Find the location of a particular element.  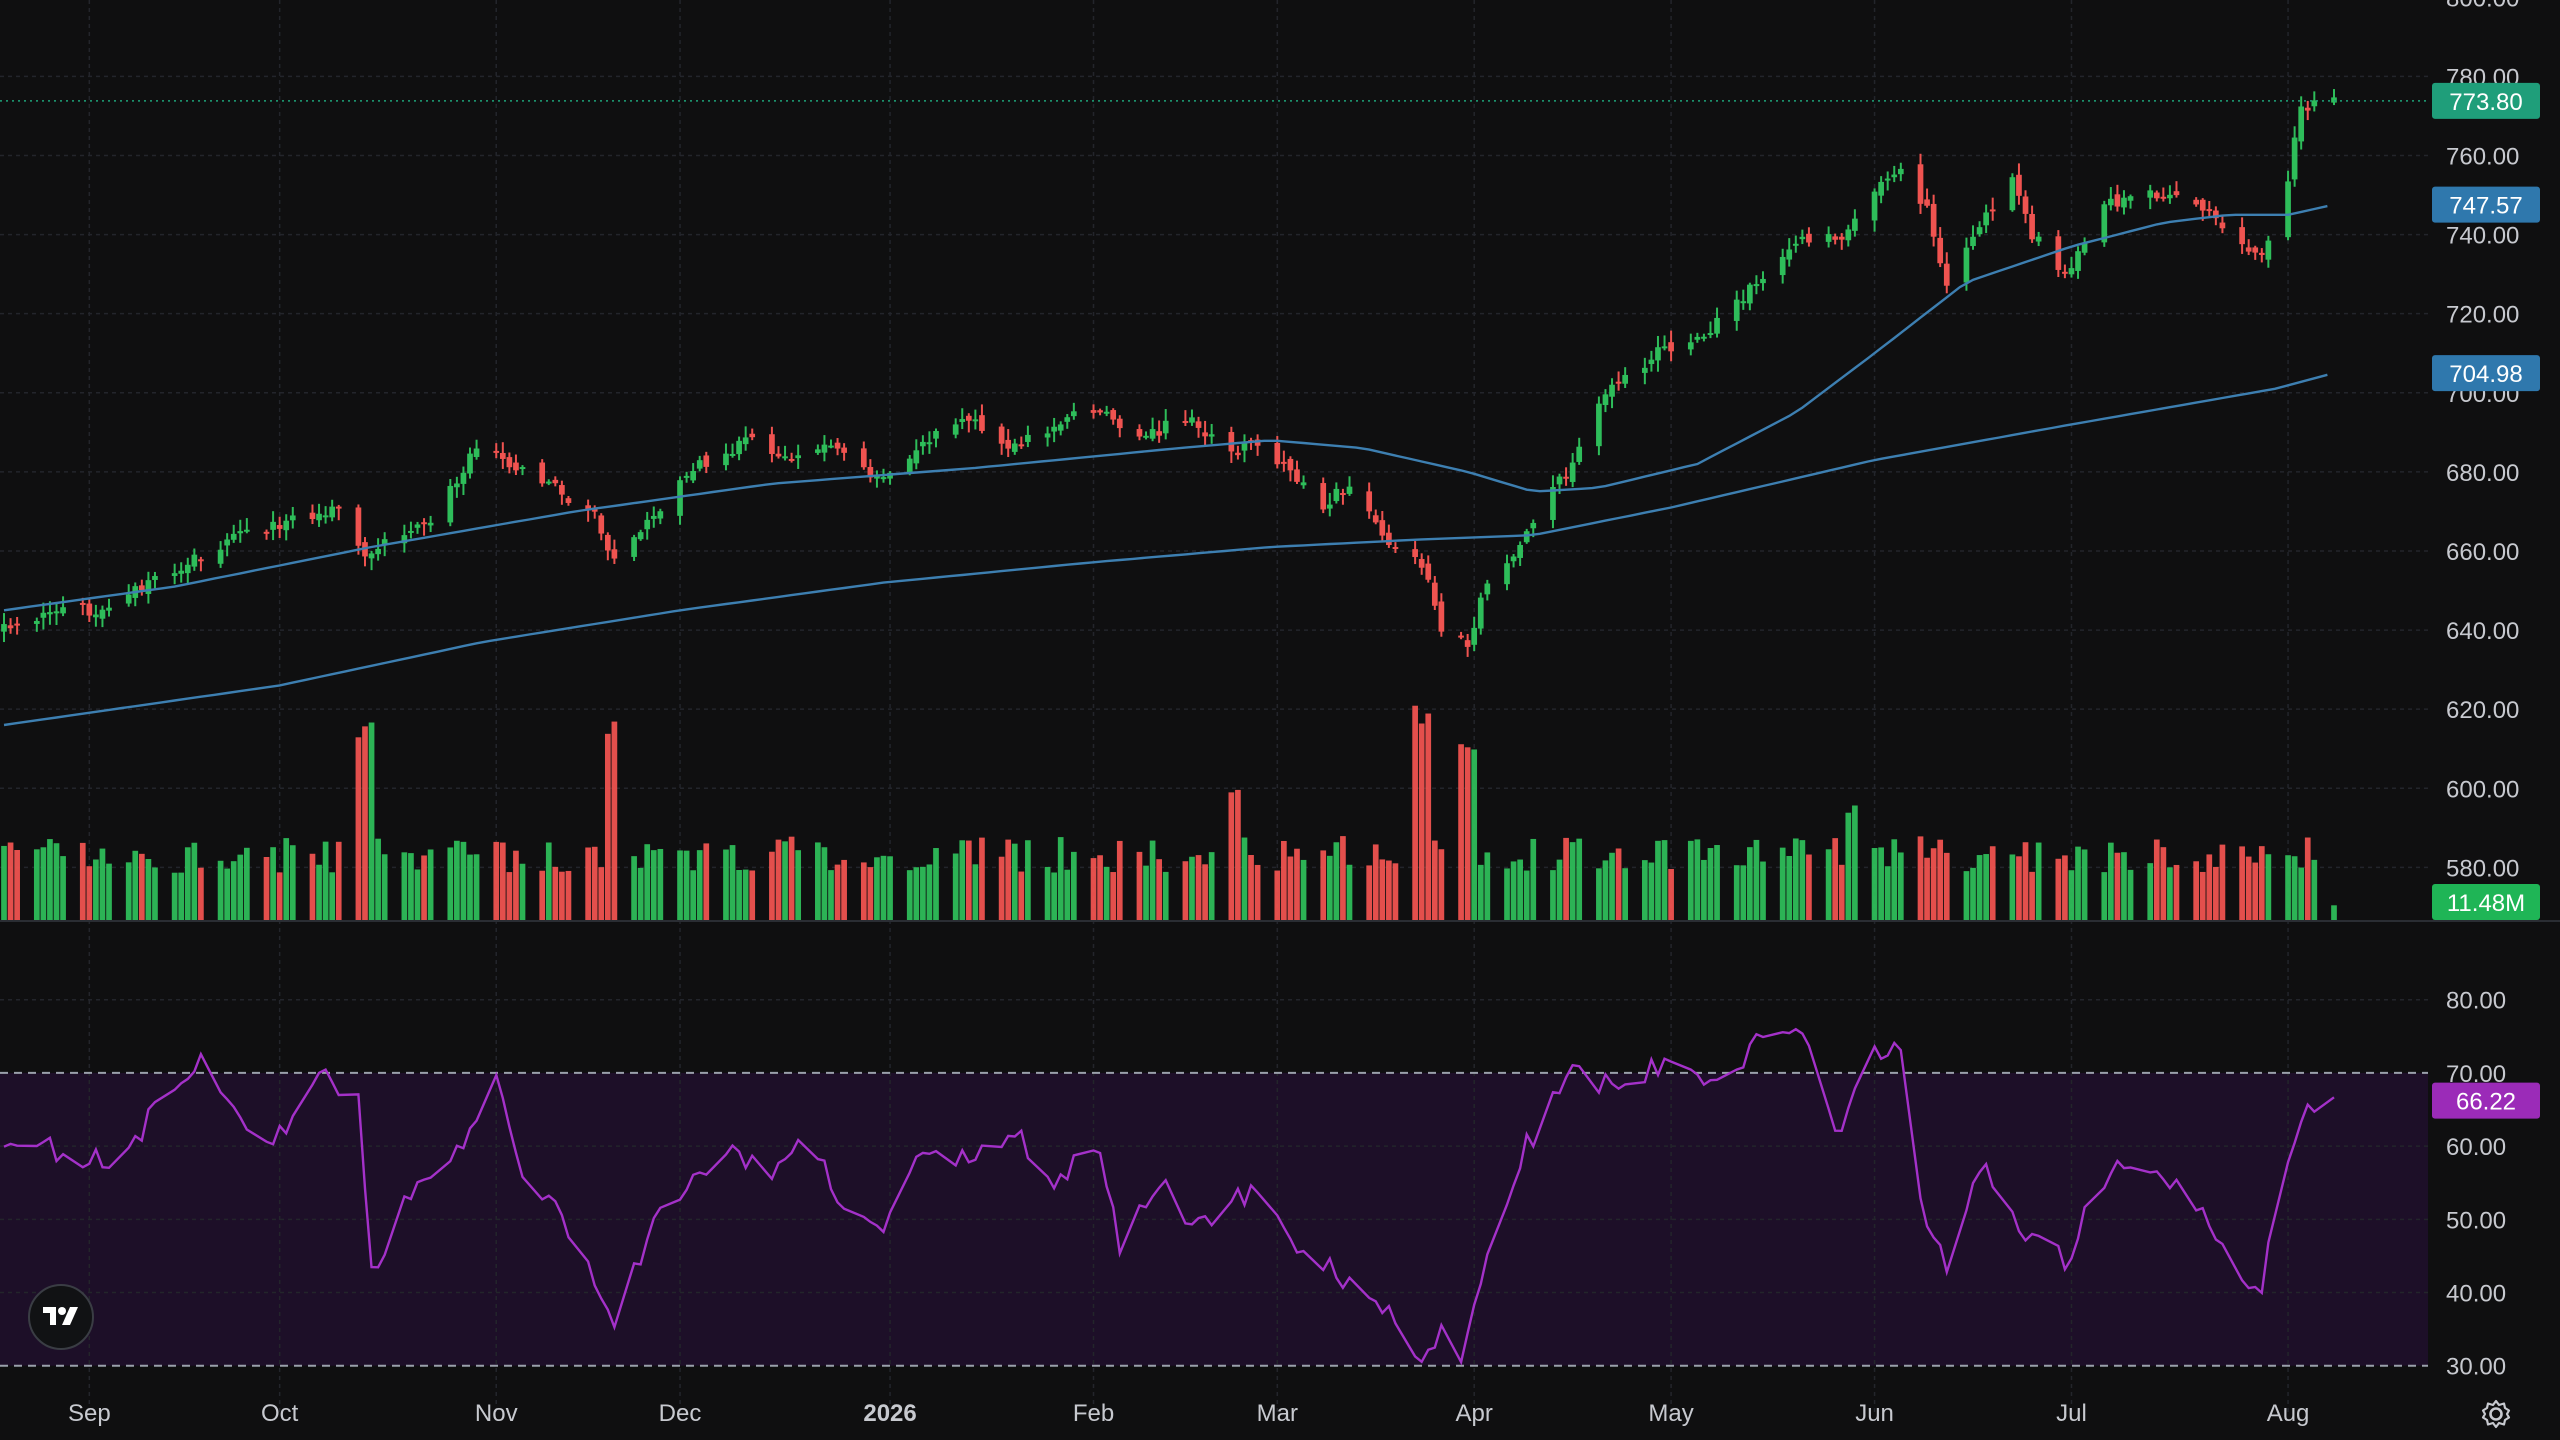

time-tick-label: Oct is located at coordinates (280, 1413).